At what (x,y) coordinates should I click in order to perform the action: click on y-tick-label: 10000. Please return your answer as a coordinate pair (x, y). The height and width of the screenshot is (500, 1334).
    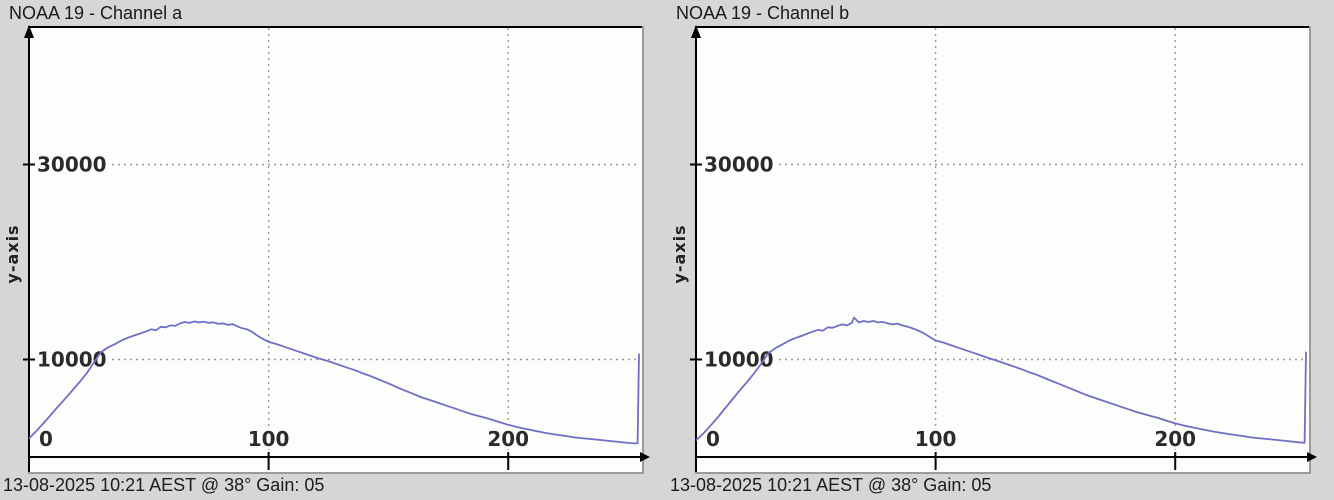
    Looking at the image, I should click on (739, 360).